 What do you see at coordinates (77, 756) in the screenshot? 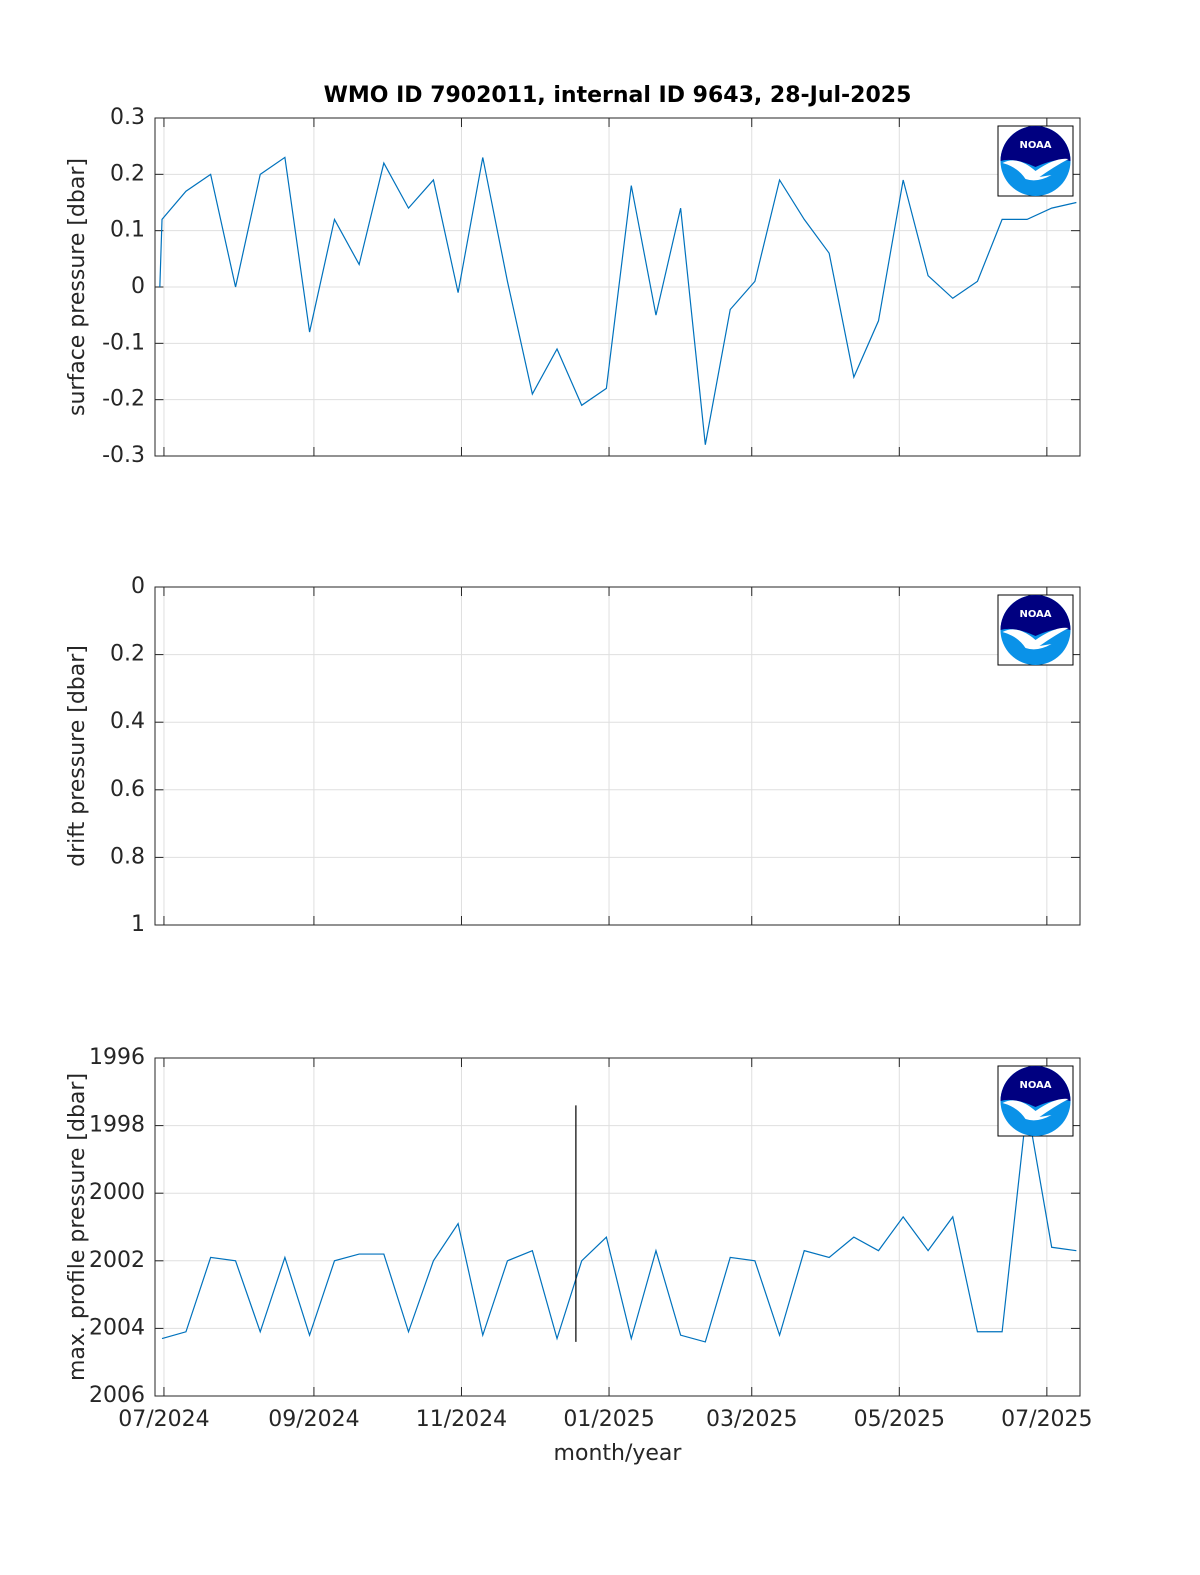
I see `y-axis-label: drift pressure [dbar]` at bounding box center [77, 756].